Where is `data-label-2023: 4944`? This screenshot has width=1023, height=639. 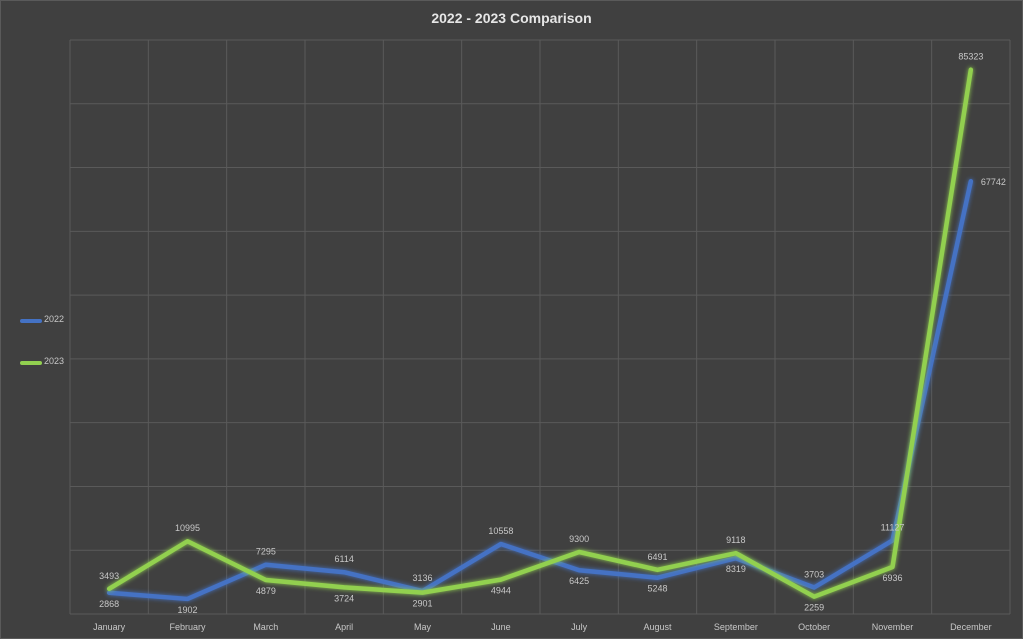 data-label-2023: 4944 is located at coordinates (501, 591).